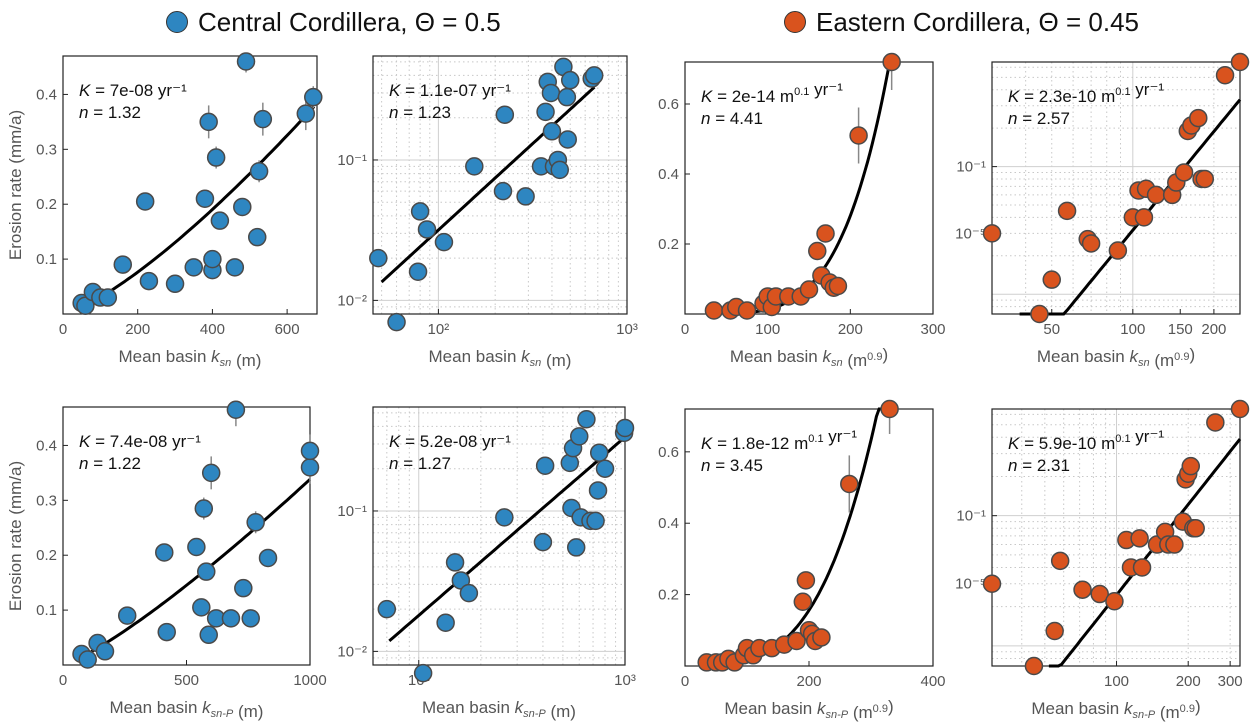 The width and height of the screenshot is (1254, 725). Describe the element at coordinates (420, 463) in the screenshot. I see `p6-annotation-1: n = 1.27` at that location.